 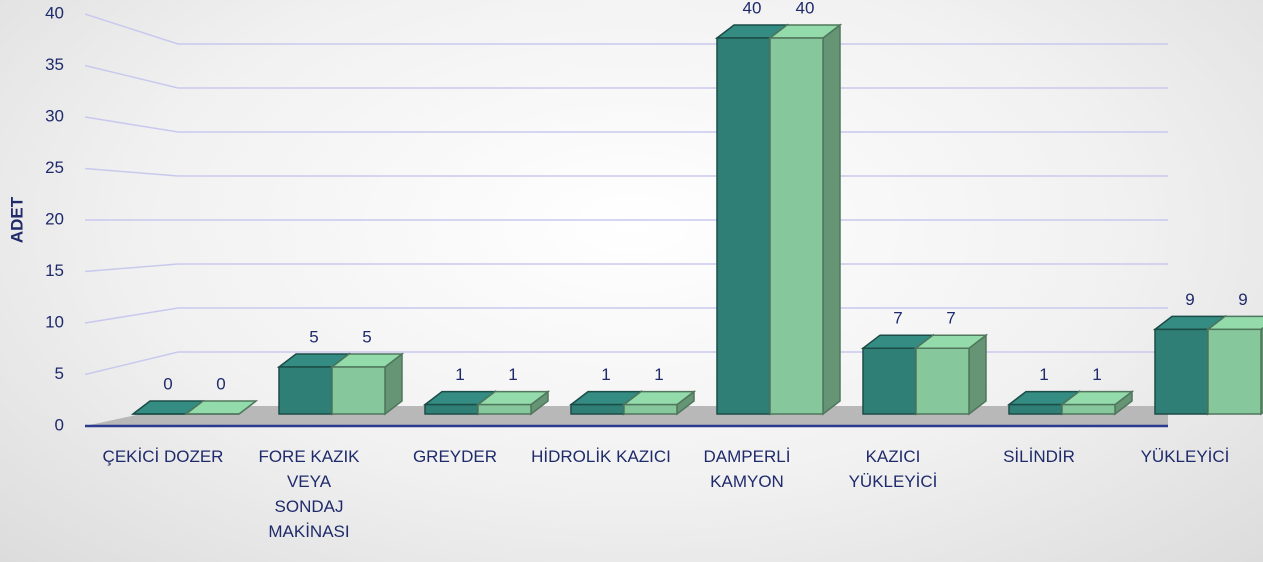 What do you see at coordinates (59, 424) in the screenshot?
I see `y-tick-label: 0` at bounding box center [59, 424].